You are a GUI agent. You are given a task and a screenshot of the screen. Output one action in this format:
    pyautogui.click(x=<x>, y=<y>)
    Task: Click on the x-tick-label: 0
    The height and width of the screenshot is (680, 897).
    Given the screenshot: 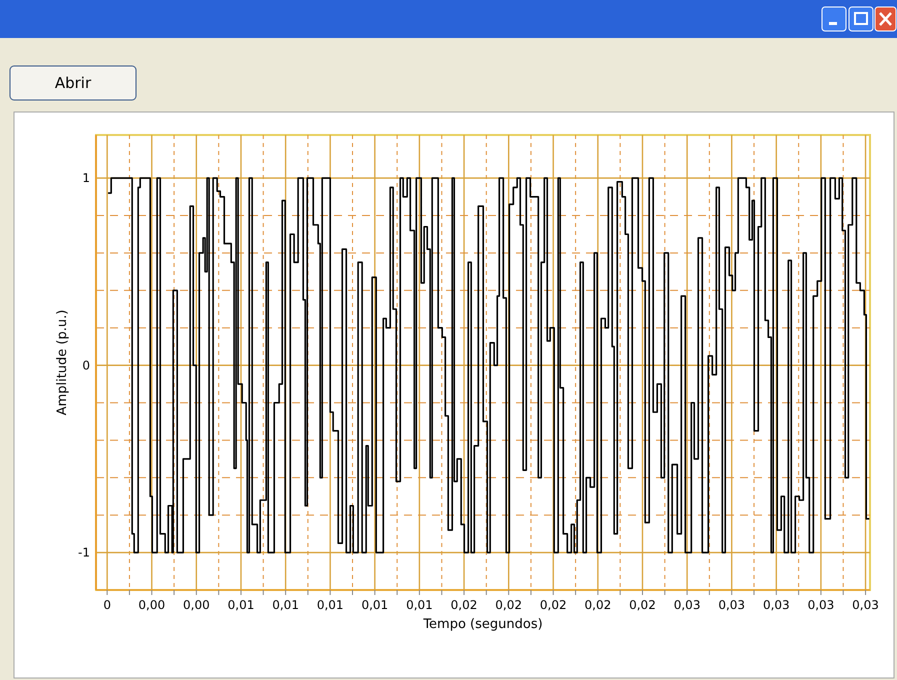 What is the action you would take?
    pyautogui.click(x=107, y=605)
    